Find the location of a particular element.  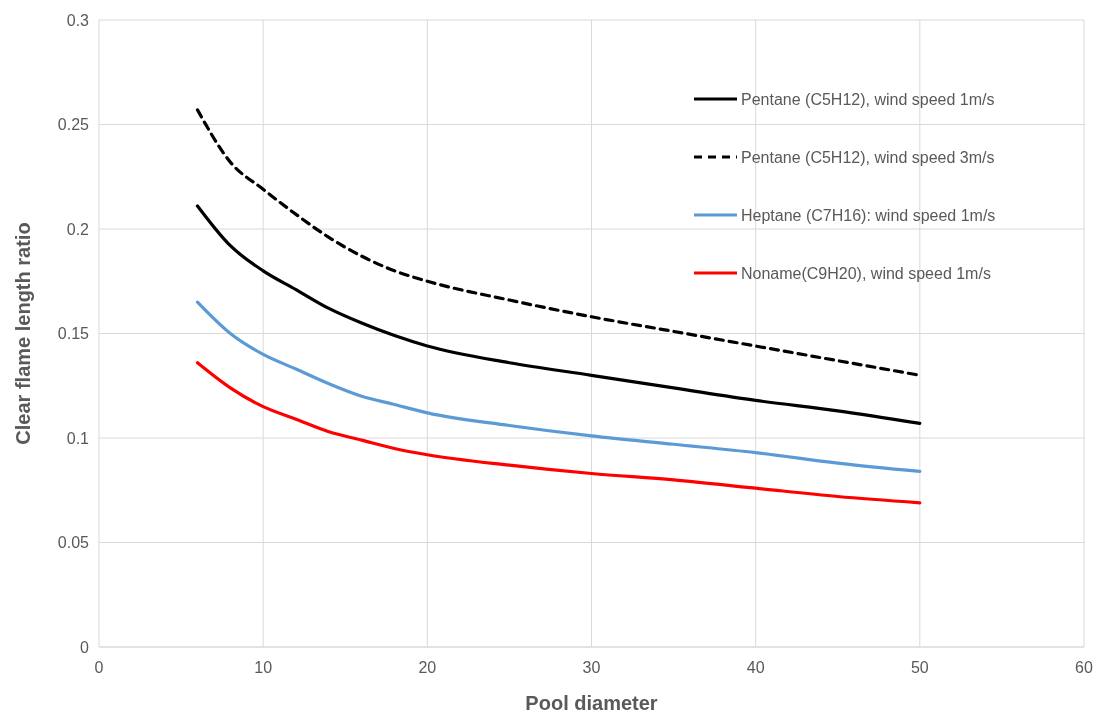

x-tick-label: 10 is located at coordinates (263, 667).